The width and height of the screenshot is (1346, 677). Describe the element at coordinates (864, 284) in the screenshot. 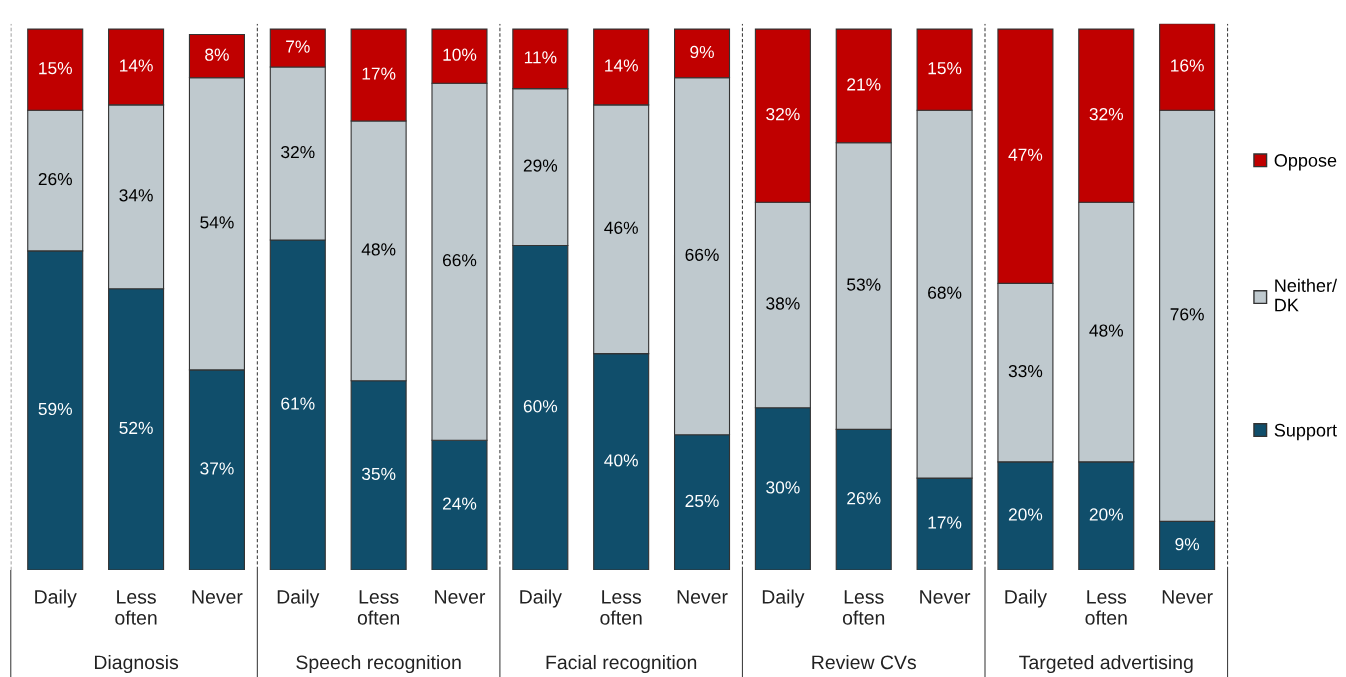

I see `data-label: 53%` at that location.